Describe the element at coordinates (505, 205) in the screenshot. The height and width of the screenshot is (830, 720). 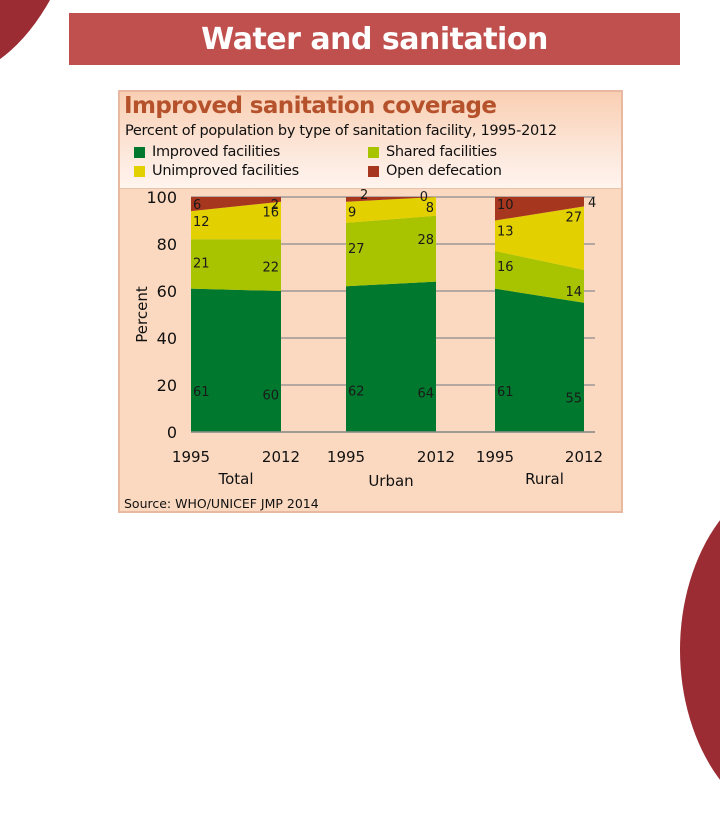
I see `data-label: 10` at that location.